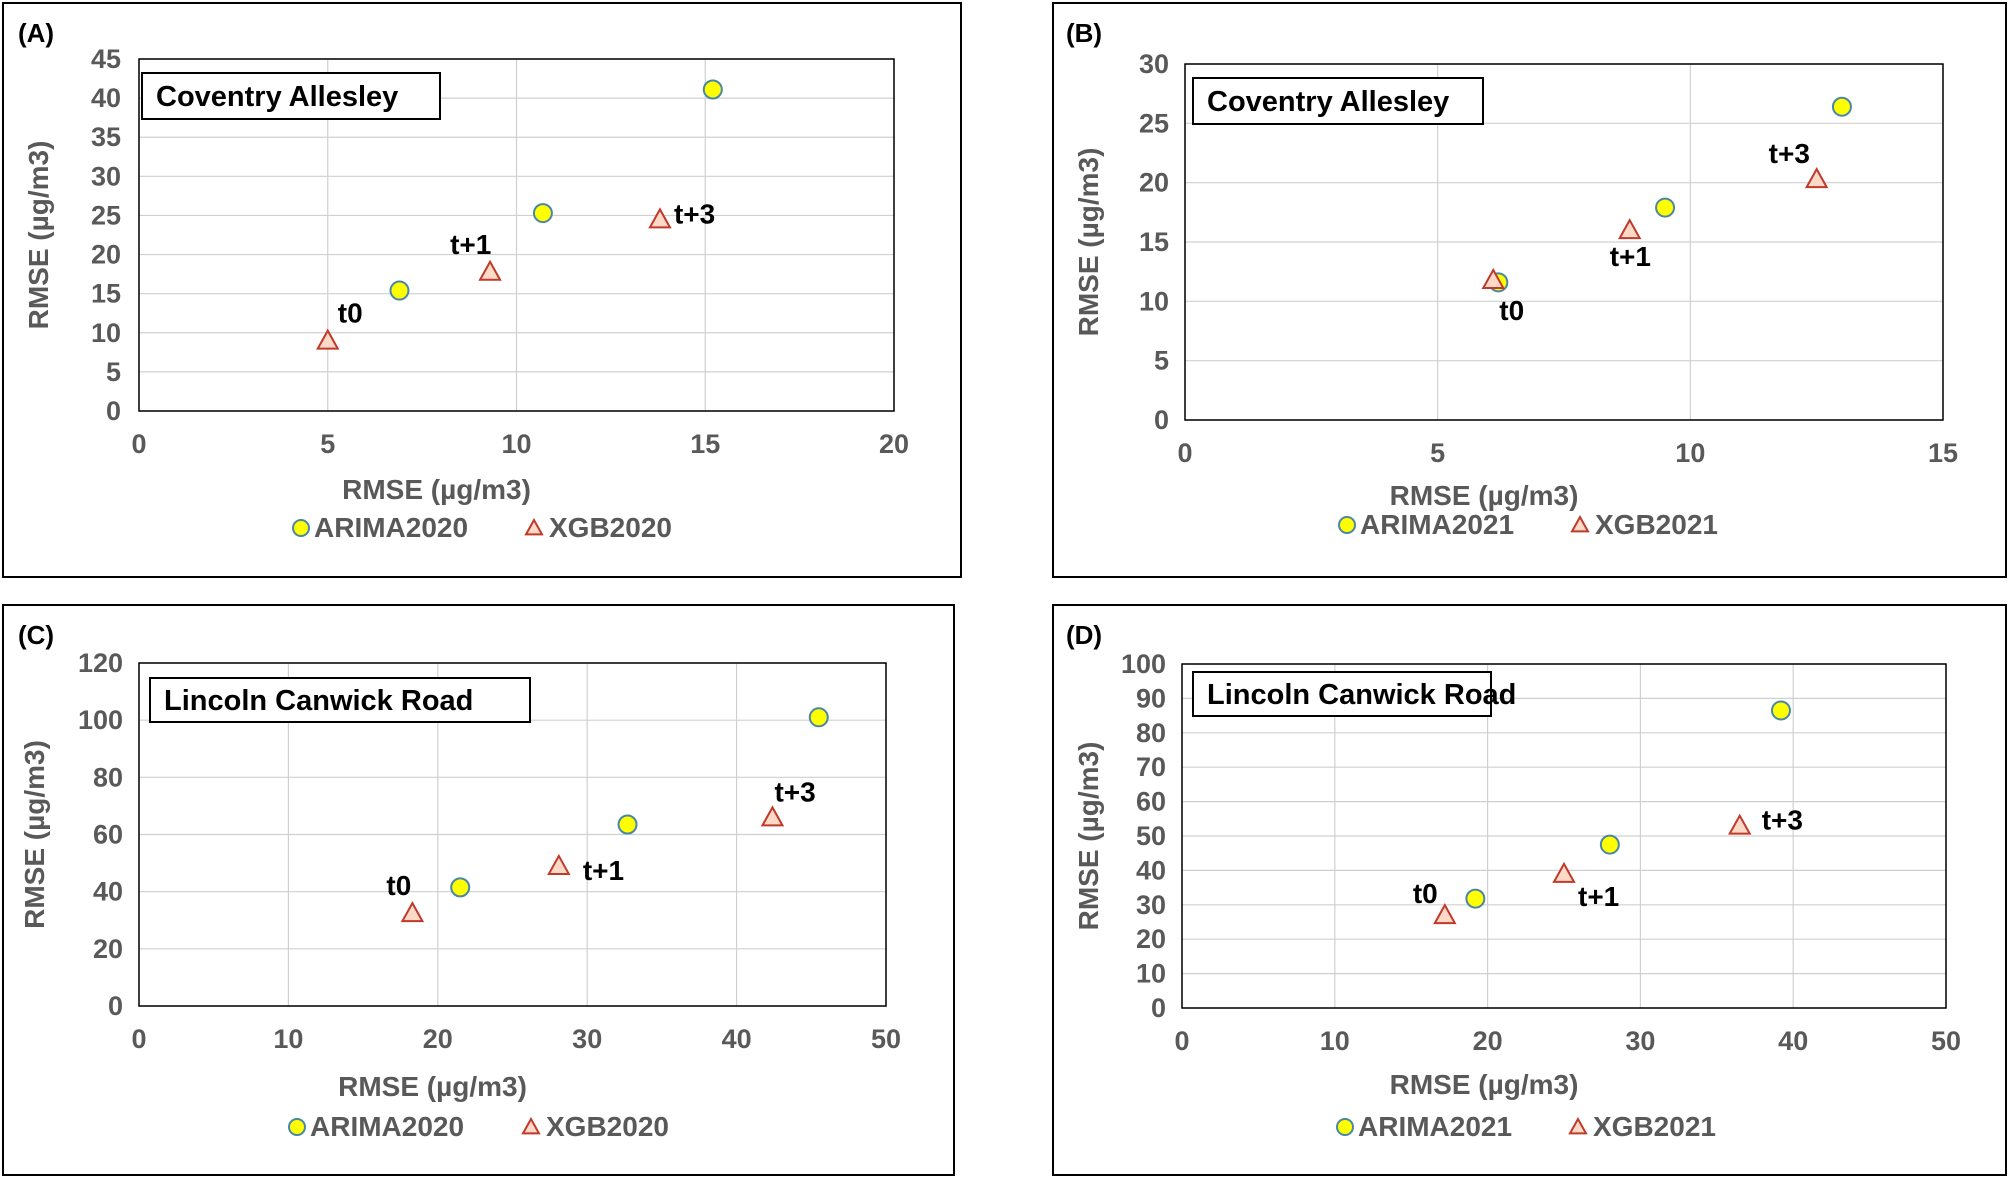  I want to click on panel-letter: (B), so click(1084, 33).